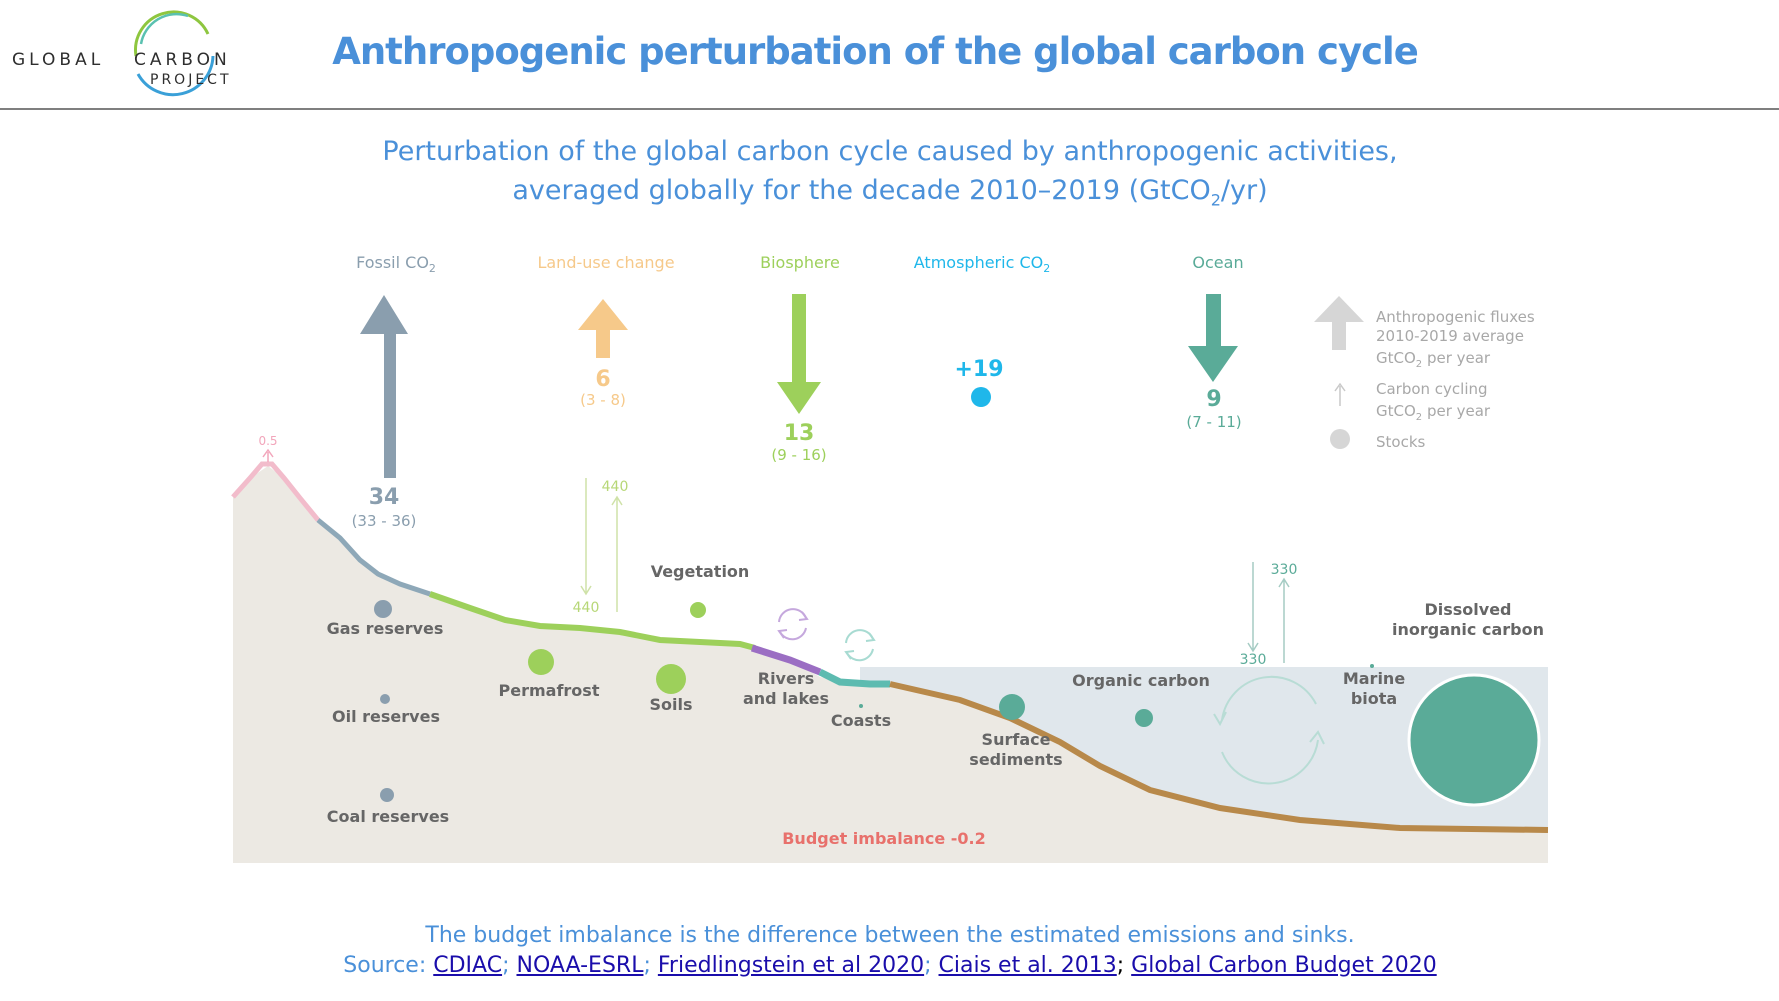 This screenshot has width=1779, height=1001. I want to click on fossil-flux-arrow, so click(384, 386).